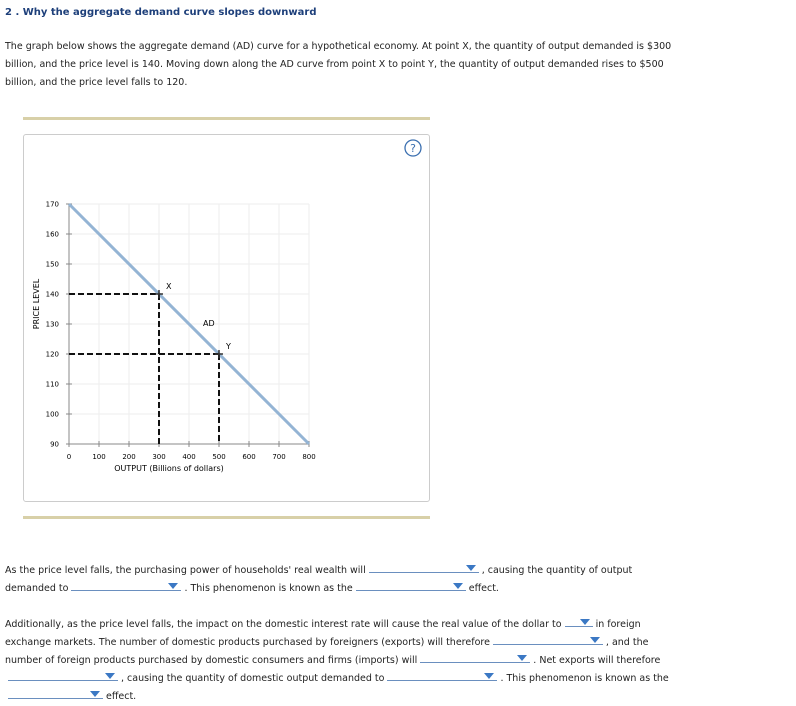 This screenshot has height=706, width=796. Describe the element at coordinates (52, 235) in the screenshot. I see `y-tick-label: 160` at that location.